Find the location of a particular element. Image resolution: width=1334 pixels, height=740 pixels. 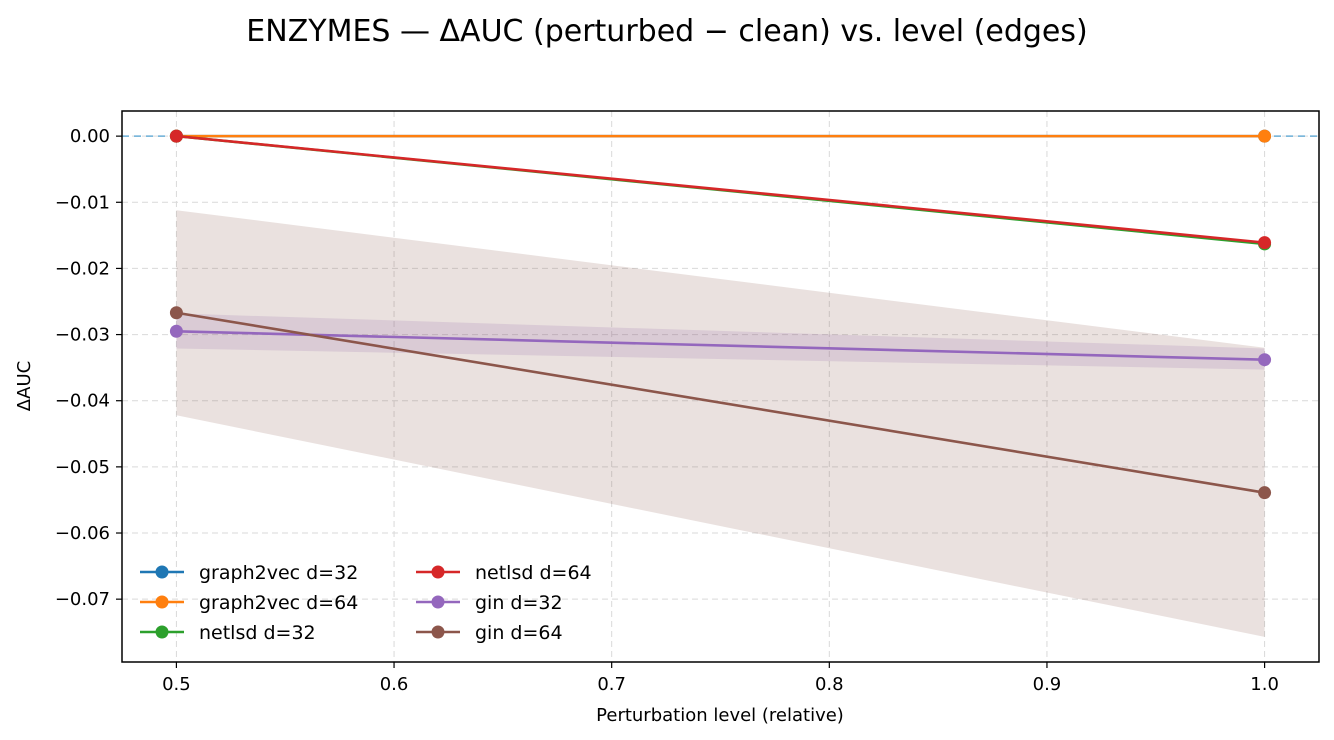

y-tick-label: −0.04 is located at coordinates (82, 401).